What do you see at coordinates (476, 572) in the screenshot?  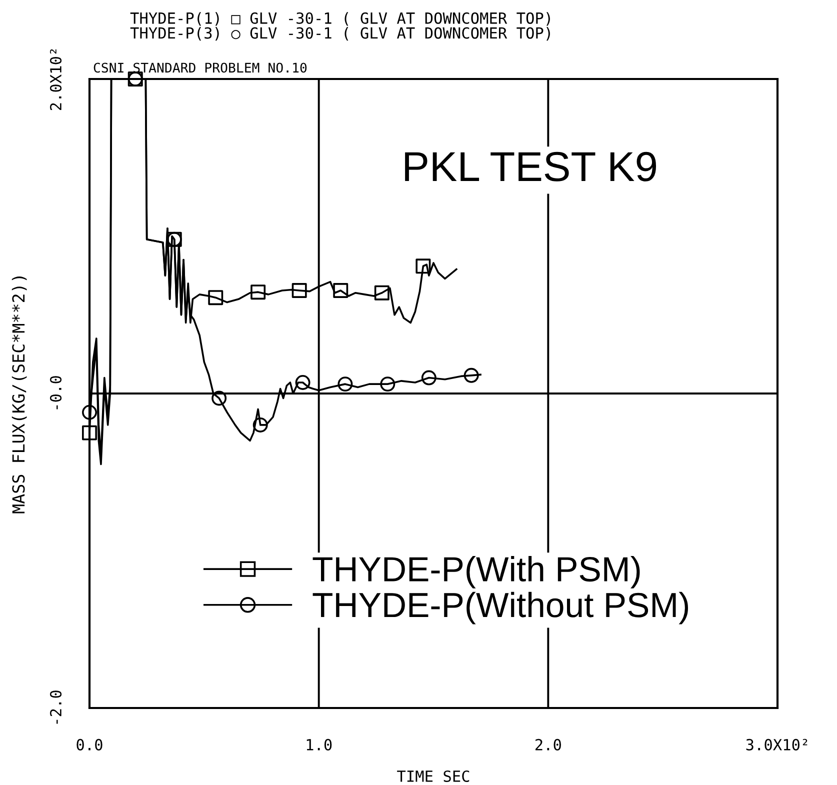 I see `legend-label: THYDE-P(With PSM)` at bounding box center [476, 572].